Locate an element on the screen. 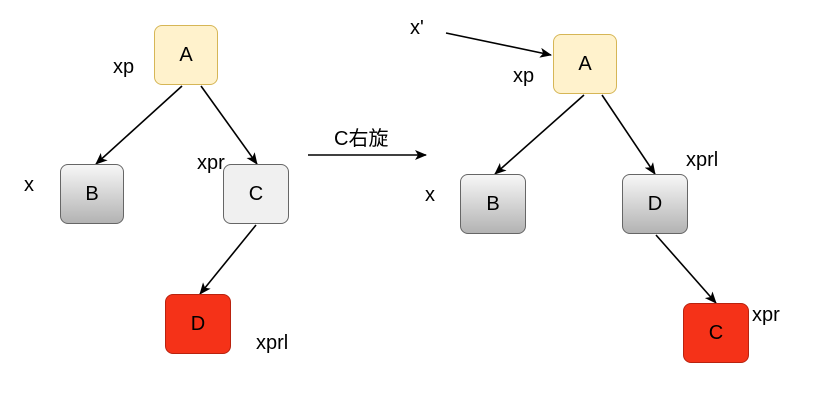 The width and height of the screenshot is (816, 410). right-node-d: D is located at coordinates (655, 204).